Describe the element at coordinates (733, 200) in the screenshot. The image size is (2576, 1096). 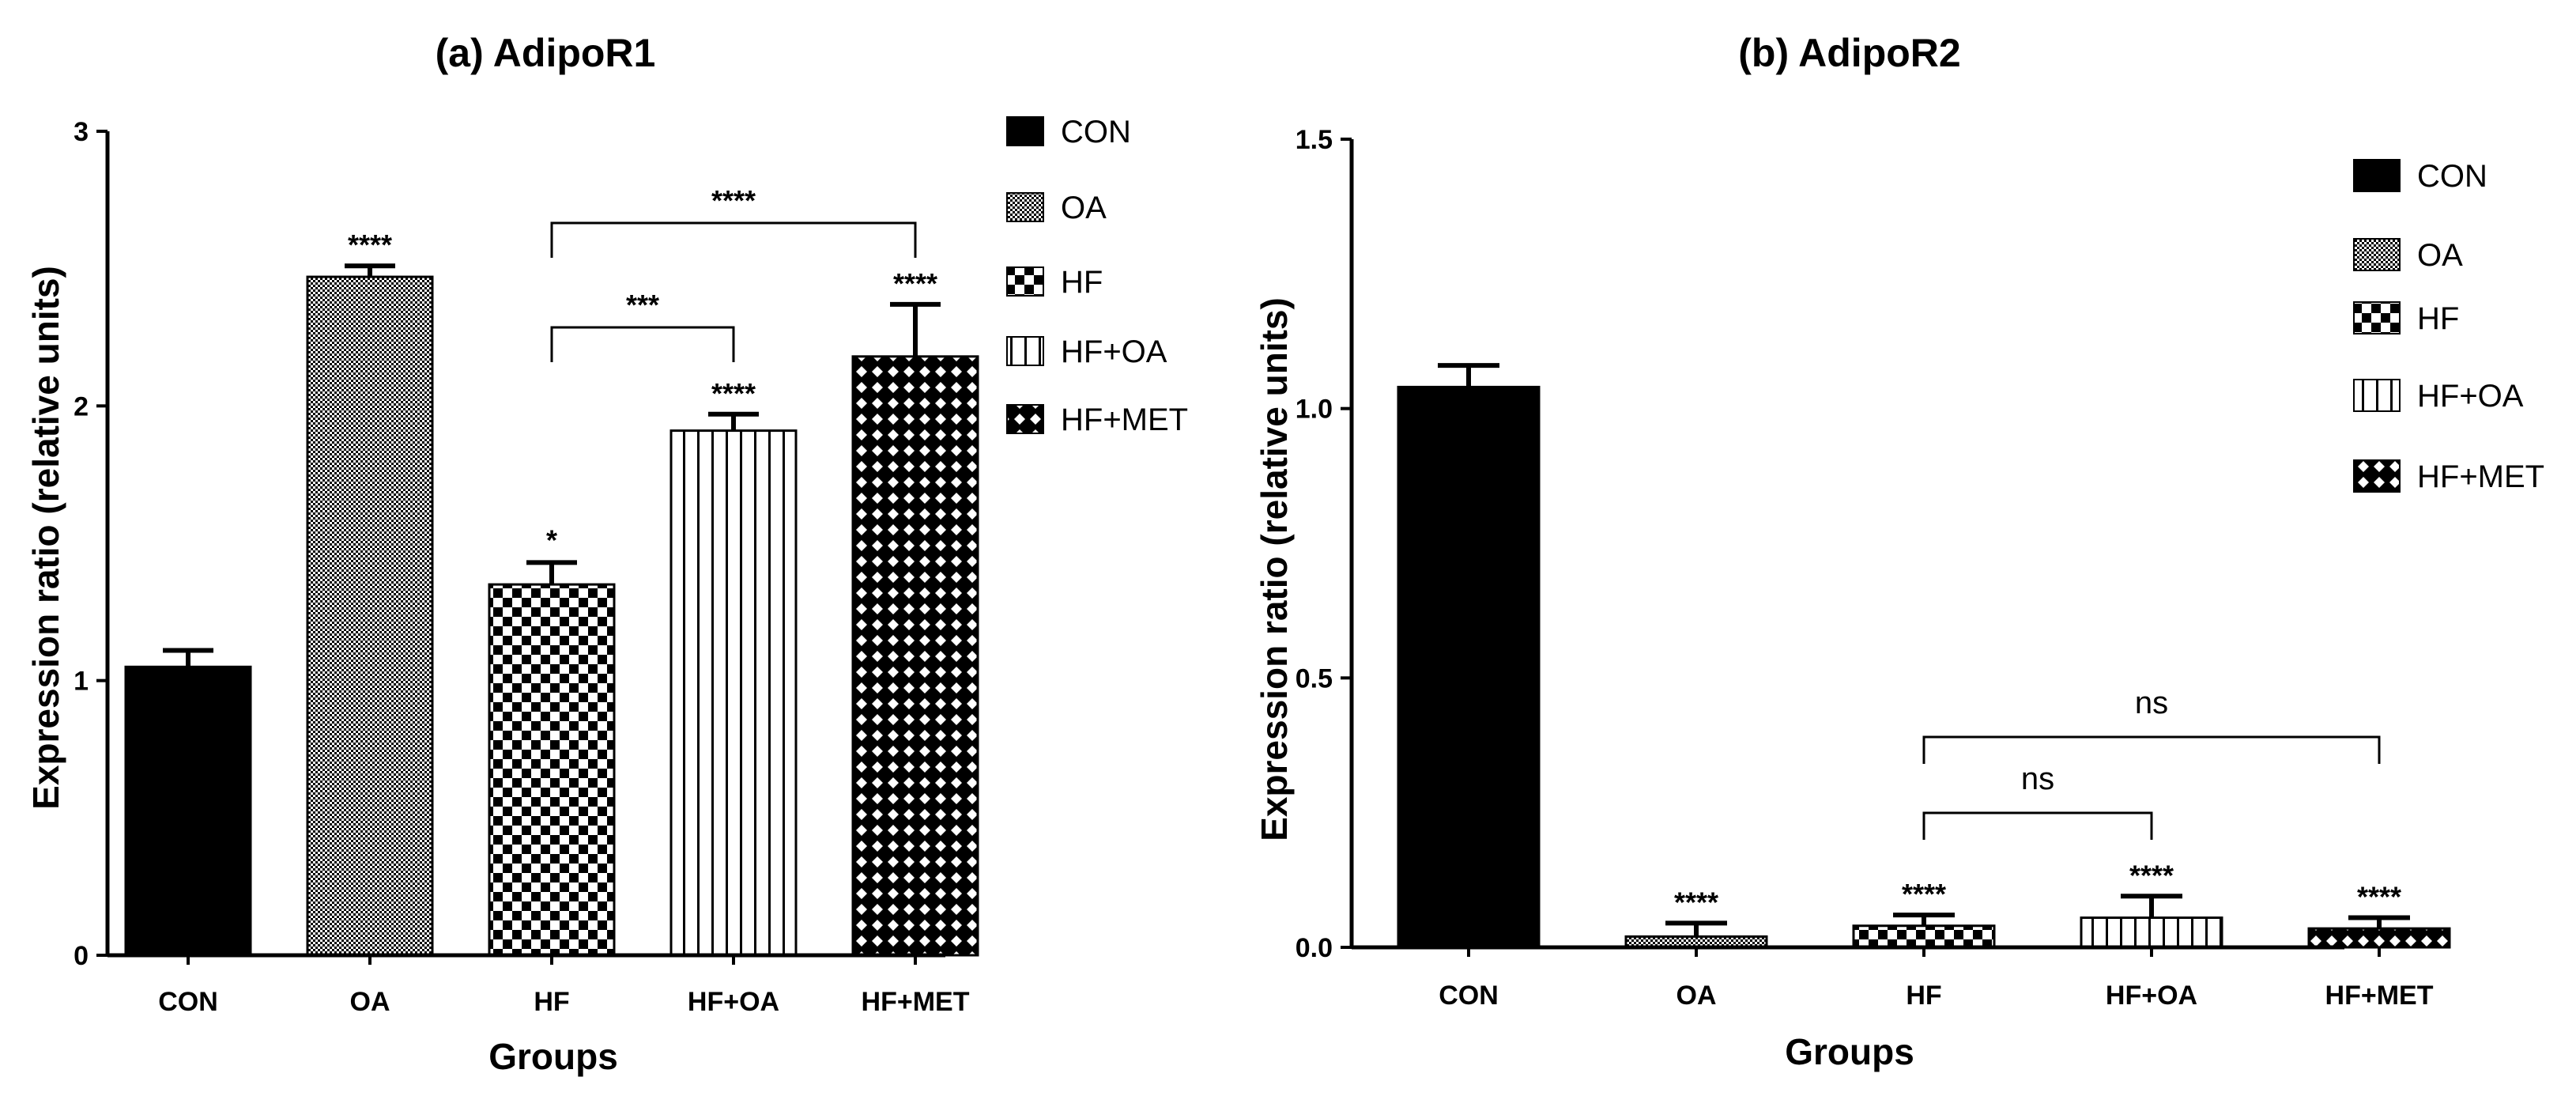
I see `bracket-label: ****` at that location.